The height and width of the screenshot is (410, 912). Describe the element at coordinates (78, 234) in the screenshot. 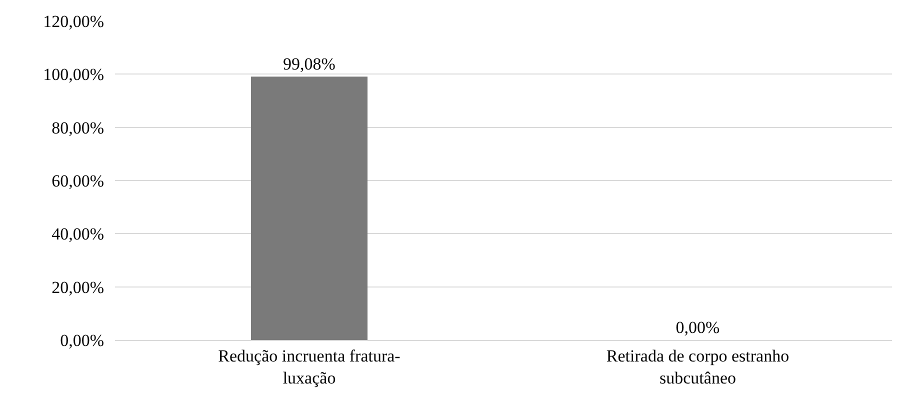

I see `y-tick-label: 40,00%` at that location.